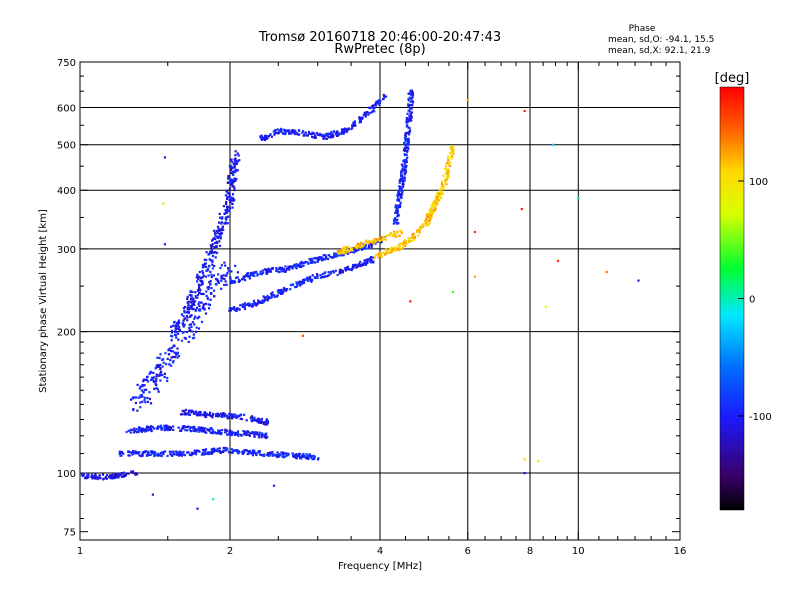 This screenshot has height=600, width=800. What do you see at coordinates (659, 51) in the screenshot?
I see `stats-line-x: mean, sd,X: 92.1, 21.9` at bounding box center [659, 51].